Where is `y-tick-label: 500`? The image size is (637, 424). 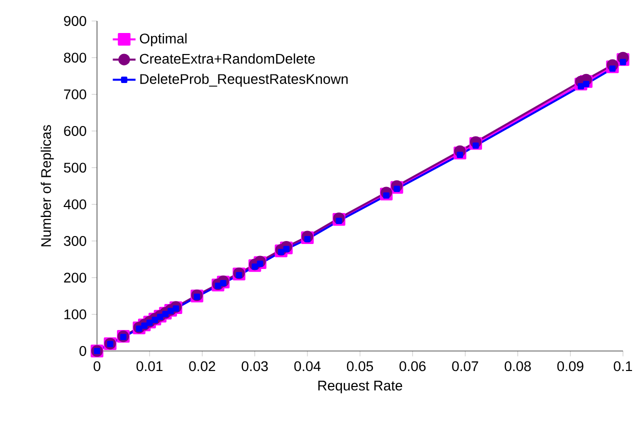
y-tick-label: 500 is located at coordinates (75, 167).